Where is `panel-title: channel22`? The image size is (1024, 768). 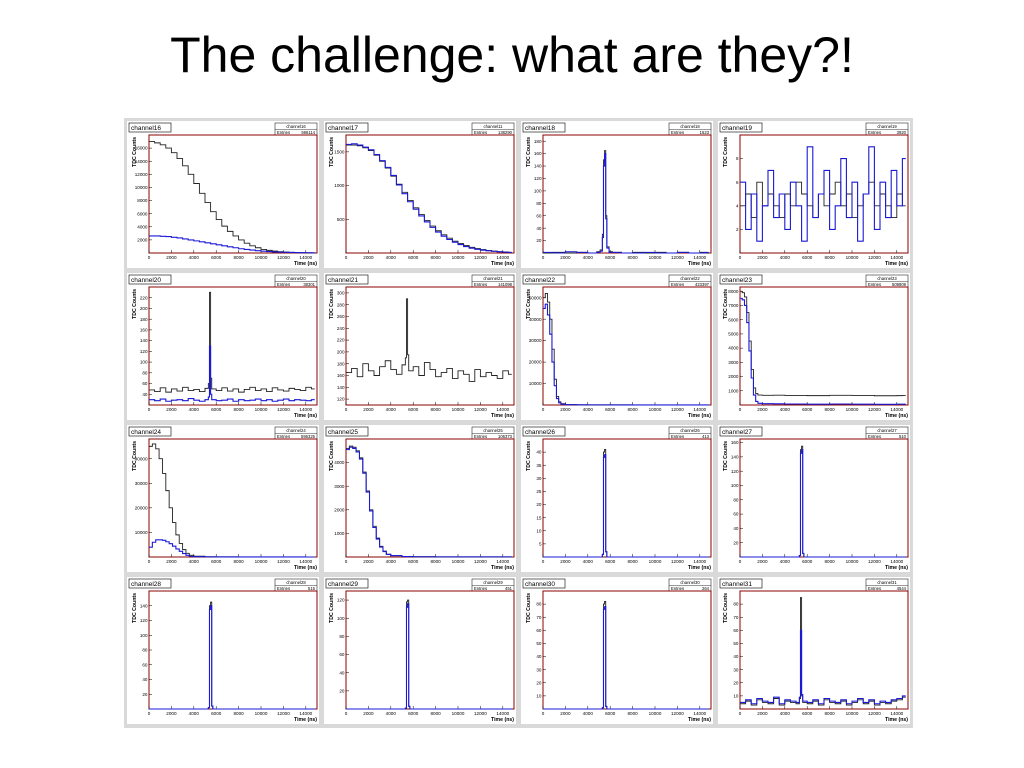
panel-title: channel22 is located at coordinates (540, 280).